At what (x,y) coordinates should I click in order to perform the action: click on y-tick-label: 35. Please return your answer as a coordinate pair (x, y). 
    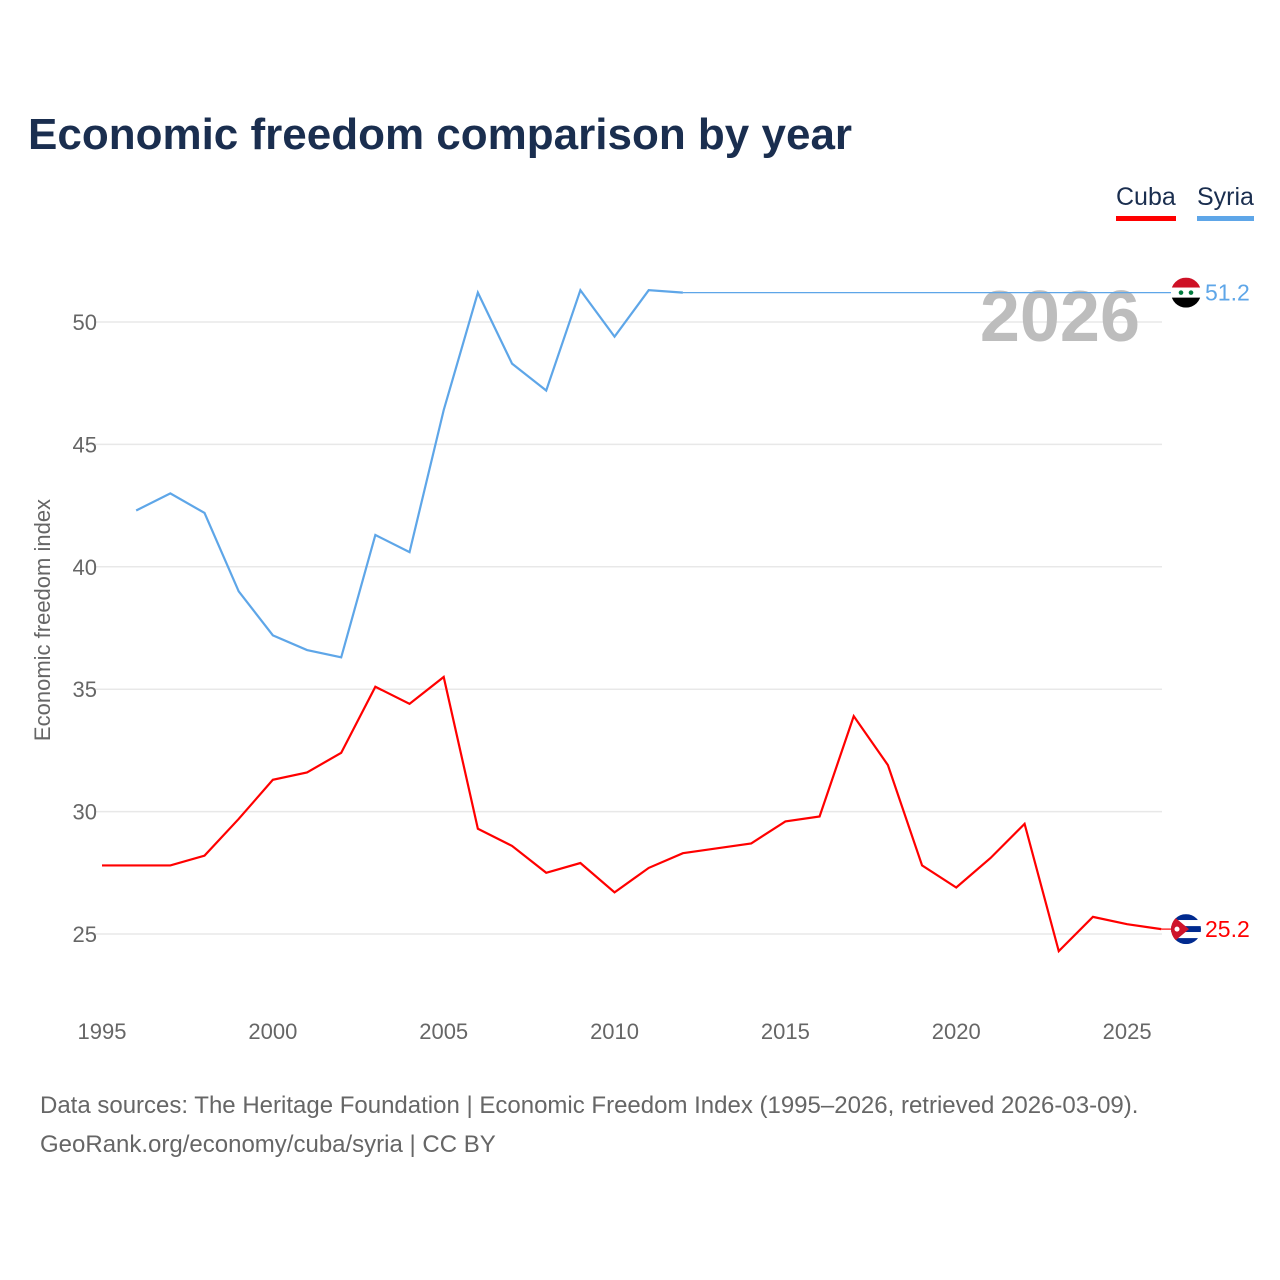
    Looking at the image, I should click on (85, 689).